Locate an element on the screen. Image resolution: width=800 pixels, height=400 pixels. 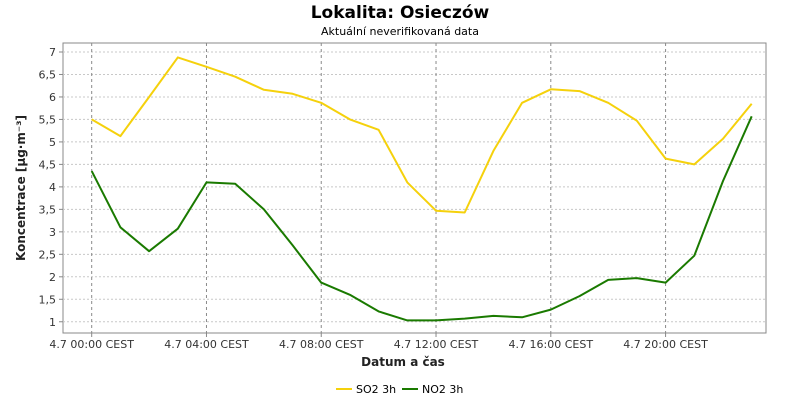
y-axis-ticks: 1 1,5 2 2,5 3 3,5 4 4,5 5 5,5 6 6,5 7 is located at coordinates (51, 187).